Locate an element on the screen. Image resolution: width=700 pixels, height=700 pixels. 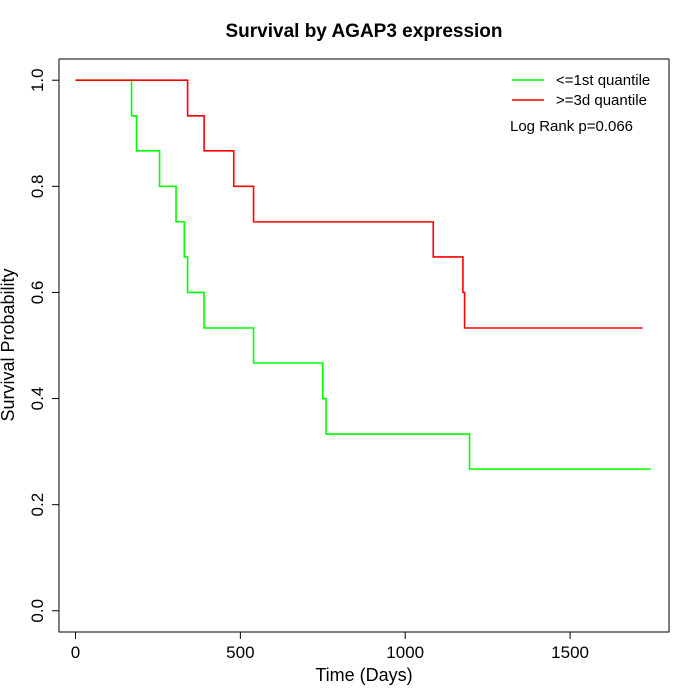
x-axis-label: Time (Days) is located at coordinates (363, 675).